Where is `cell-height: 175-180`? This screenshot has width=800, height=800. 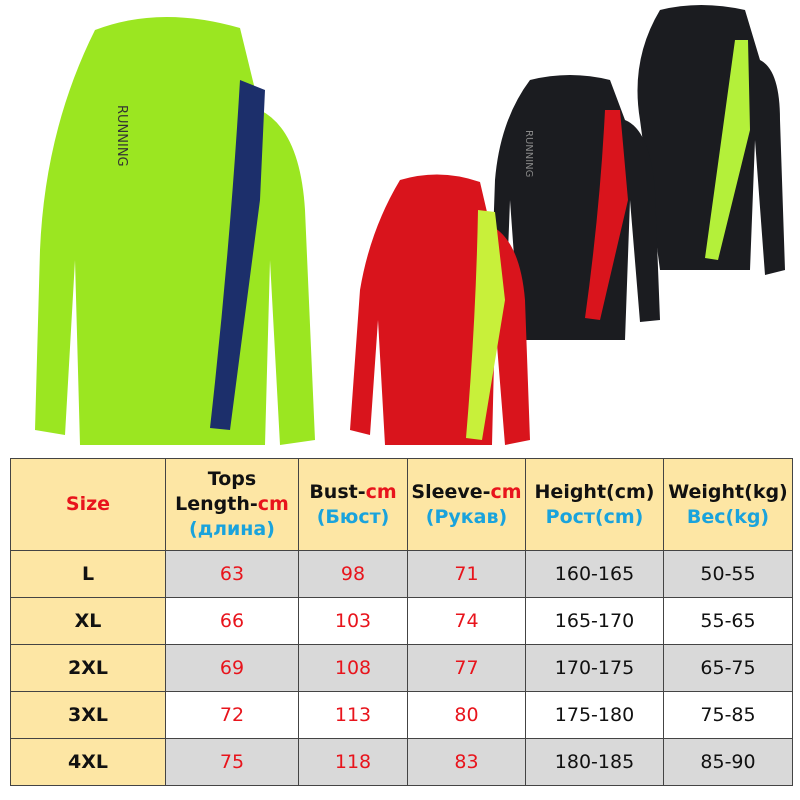 cell-height: 175-180 is located at coordinates (594, 715).